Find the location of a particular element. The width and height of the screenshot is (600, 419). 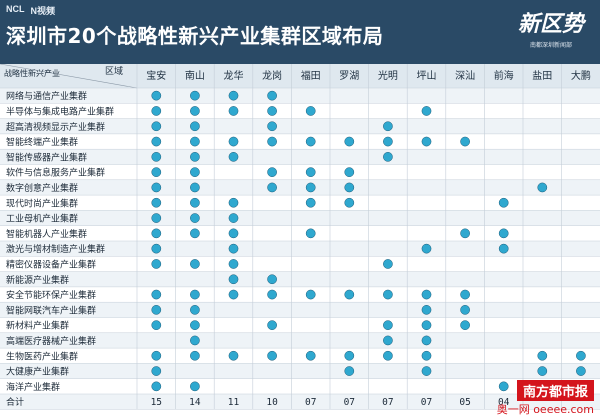

total-value: 04 is located at coordinates (504, 402).